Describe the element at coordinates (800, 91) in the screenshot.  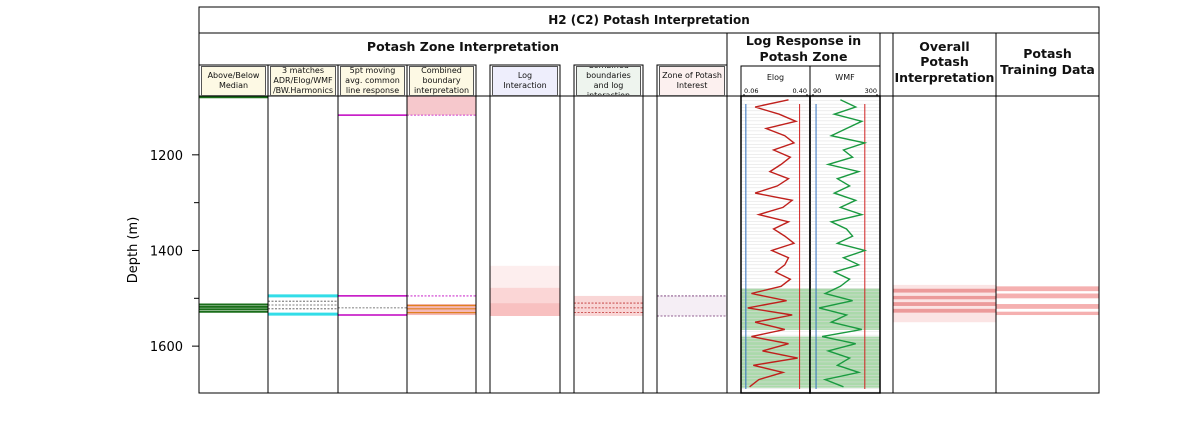
I see `x-tick-label: 0.40` at that location.